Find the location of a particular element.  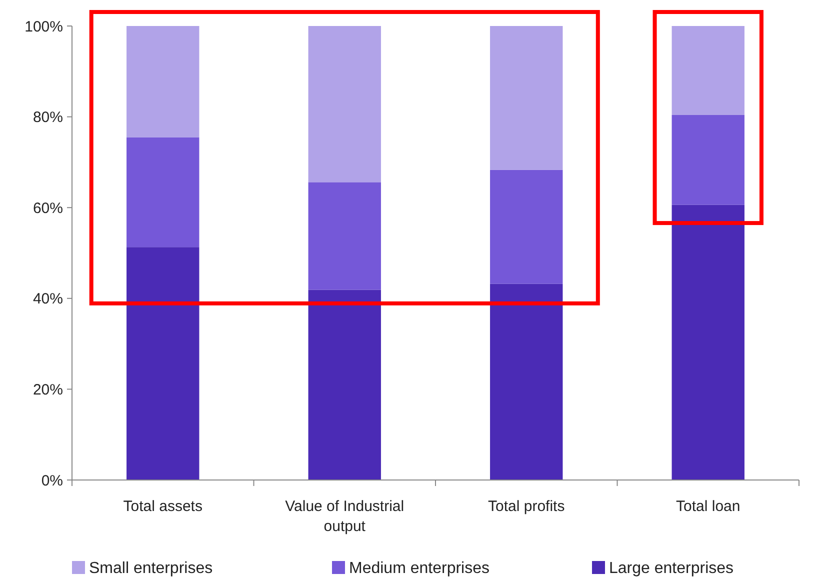

x-tick-label: Total assets is located at coordinates (162, 506).